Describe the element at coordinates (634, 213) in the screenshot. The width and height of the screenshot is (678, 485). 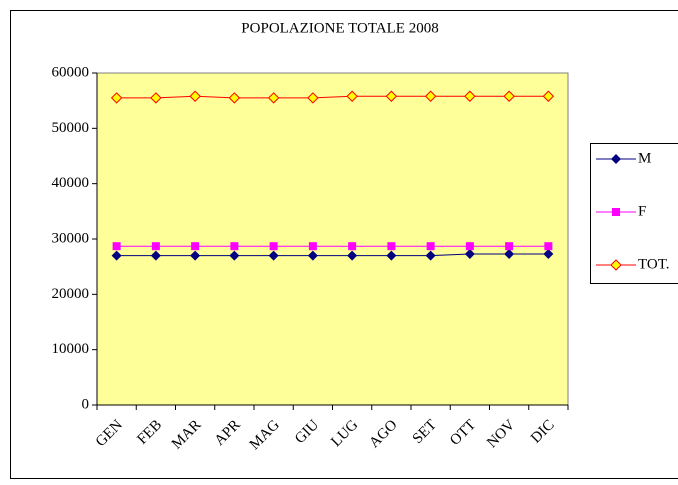
I see `legend` at that location.